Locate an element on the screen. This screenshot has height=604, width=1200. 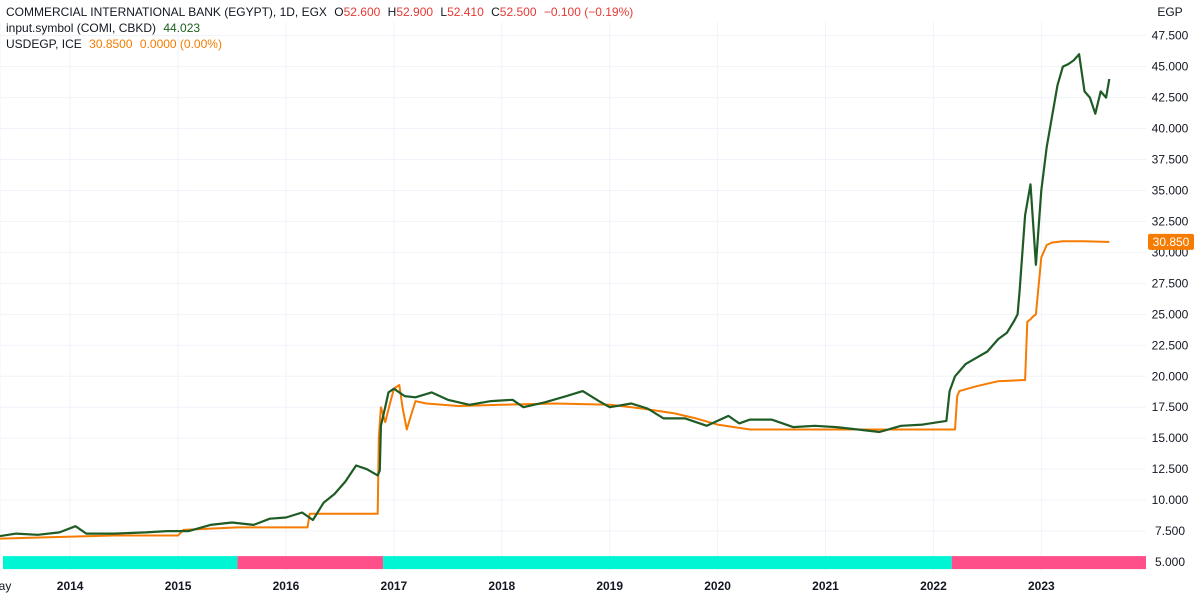
band-layer is located at coordinates (574, 563).